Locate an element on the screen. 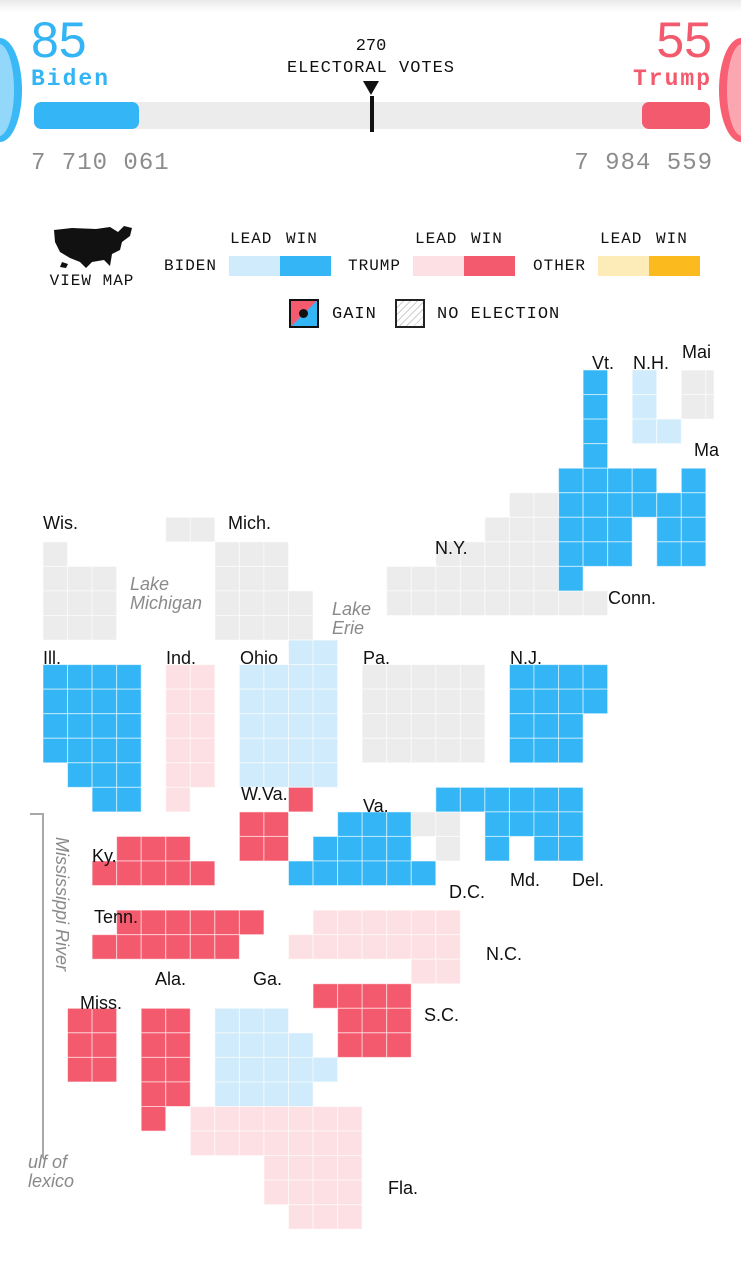  view-map-button: VIEW MAP is located at coordinates (92, 258).